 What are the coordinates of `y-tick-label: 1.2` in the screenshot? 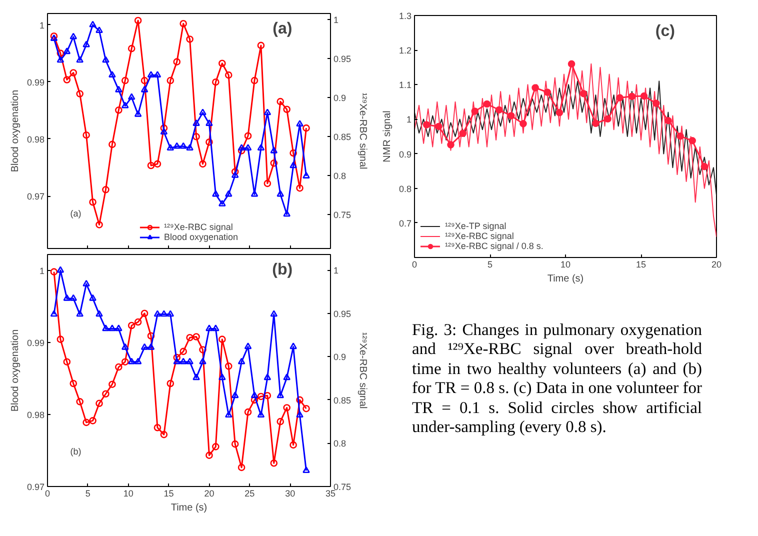 It's located at (405, 51).